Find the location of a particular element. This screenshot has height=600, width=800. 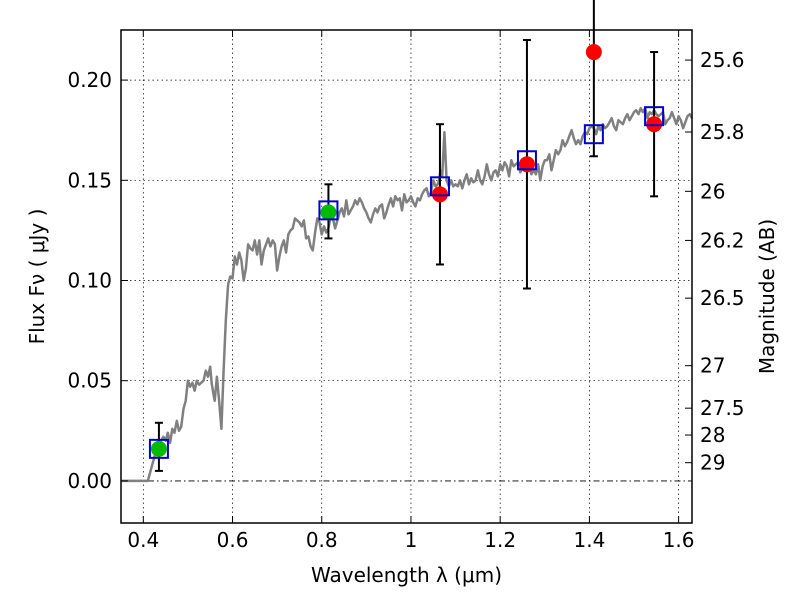

magnitude-axis-label: Magnitude (AB) is located at coordinates (767, 296).